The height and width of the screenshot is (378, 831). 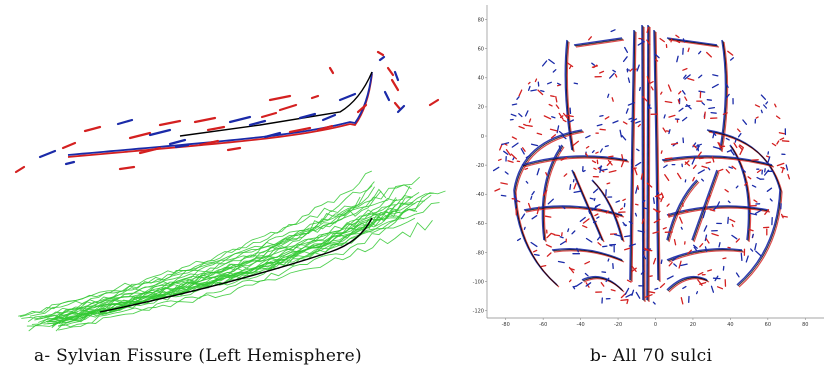 What do you see at coordinates (768, 325) in the screenshot?
I see `x-tick-label-7: 60` at bounding box center [768, 325].